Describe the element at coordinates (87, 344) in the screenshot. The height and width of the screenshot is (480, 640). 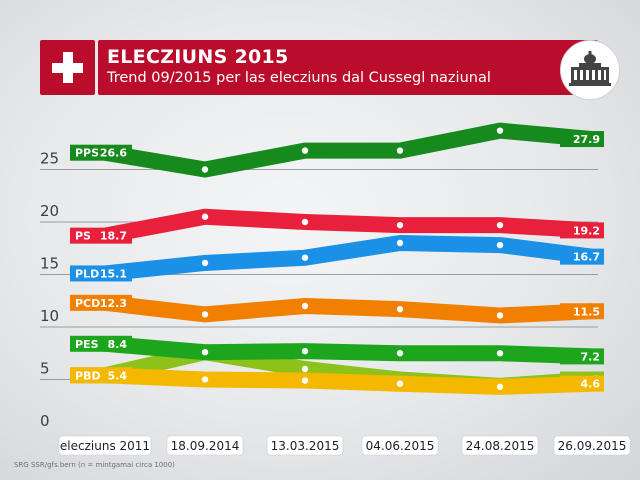
I see `series-name-label: PES` at that location.